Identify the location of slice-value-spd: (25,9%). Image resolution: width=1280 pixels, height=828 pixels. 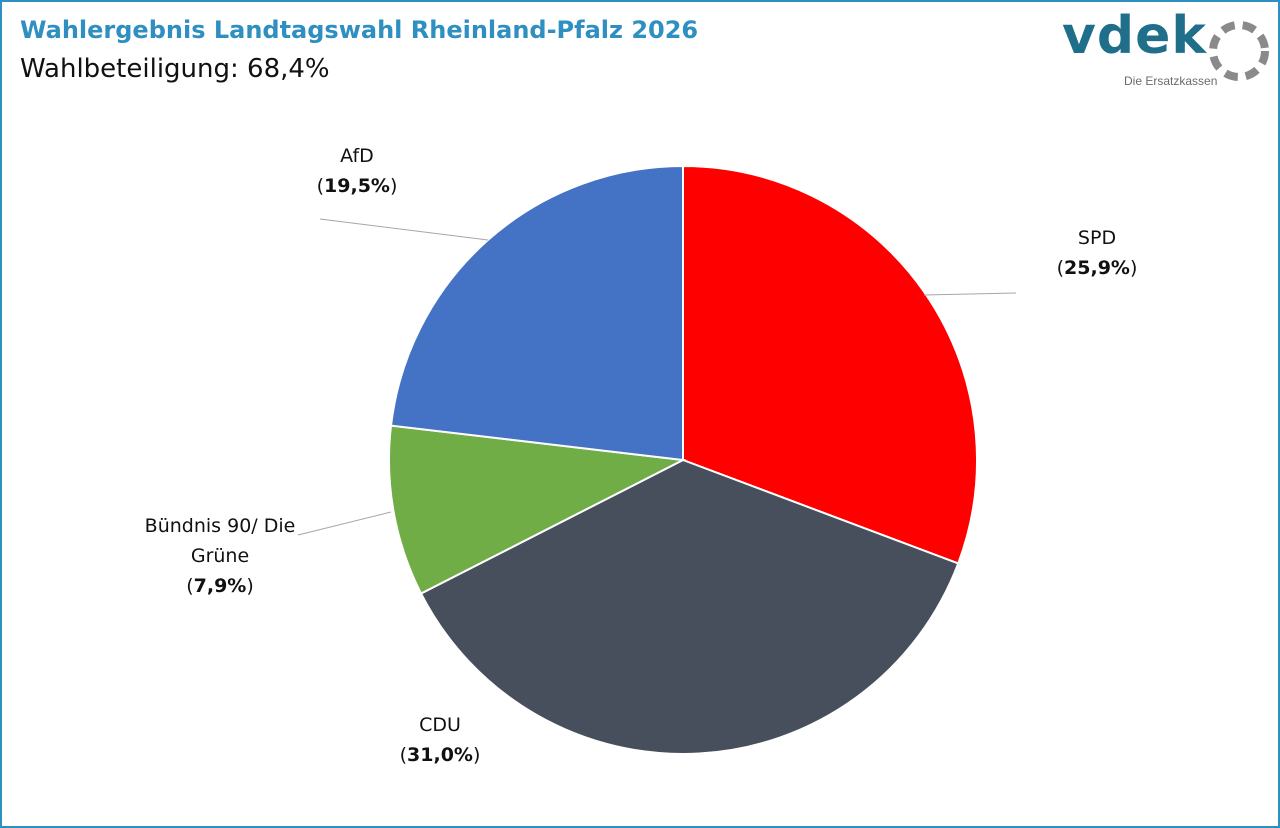
(1097, 268).